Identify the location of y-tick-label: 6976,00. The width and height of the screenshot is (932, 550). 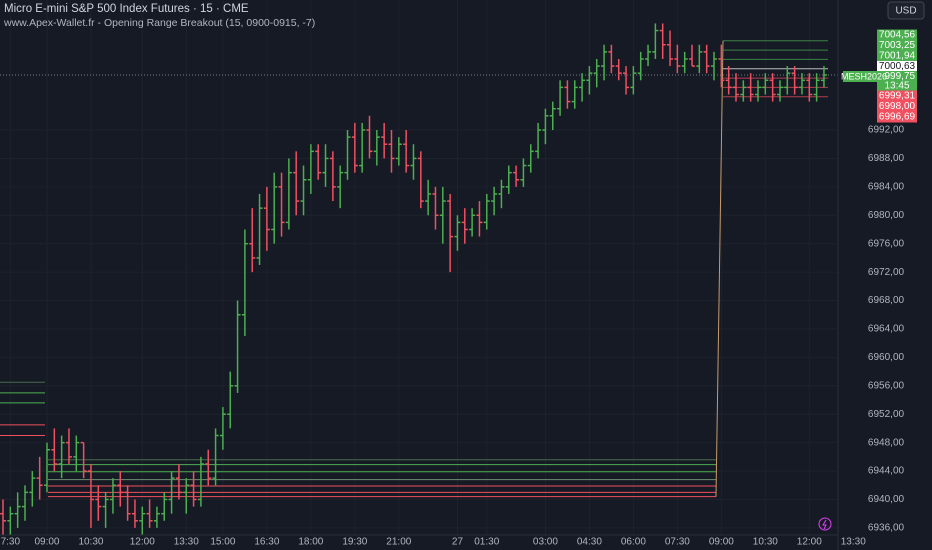
(886, 243).